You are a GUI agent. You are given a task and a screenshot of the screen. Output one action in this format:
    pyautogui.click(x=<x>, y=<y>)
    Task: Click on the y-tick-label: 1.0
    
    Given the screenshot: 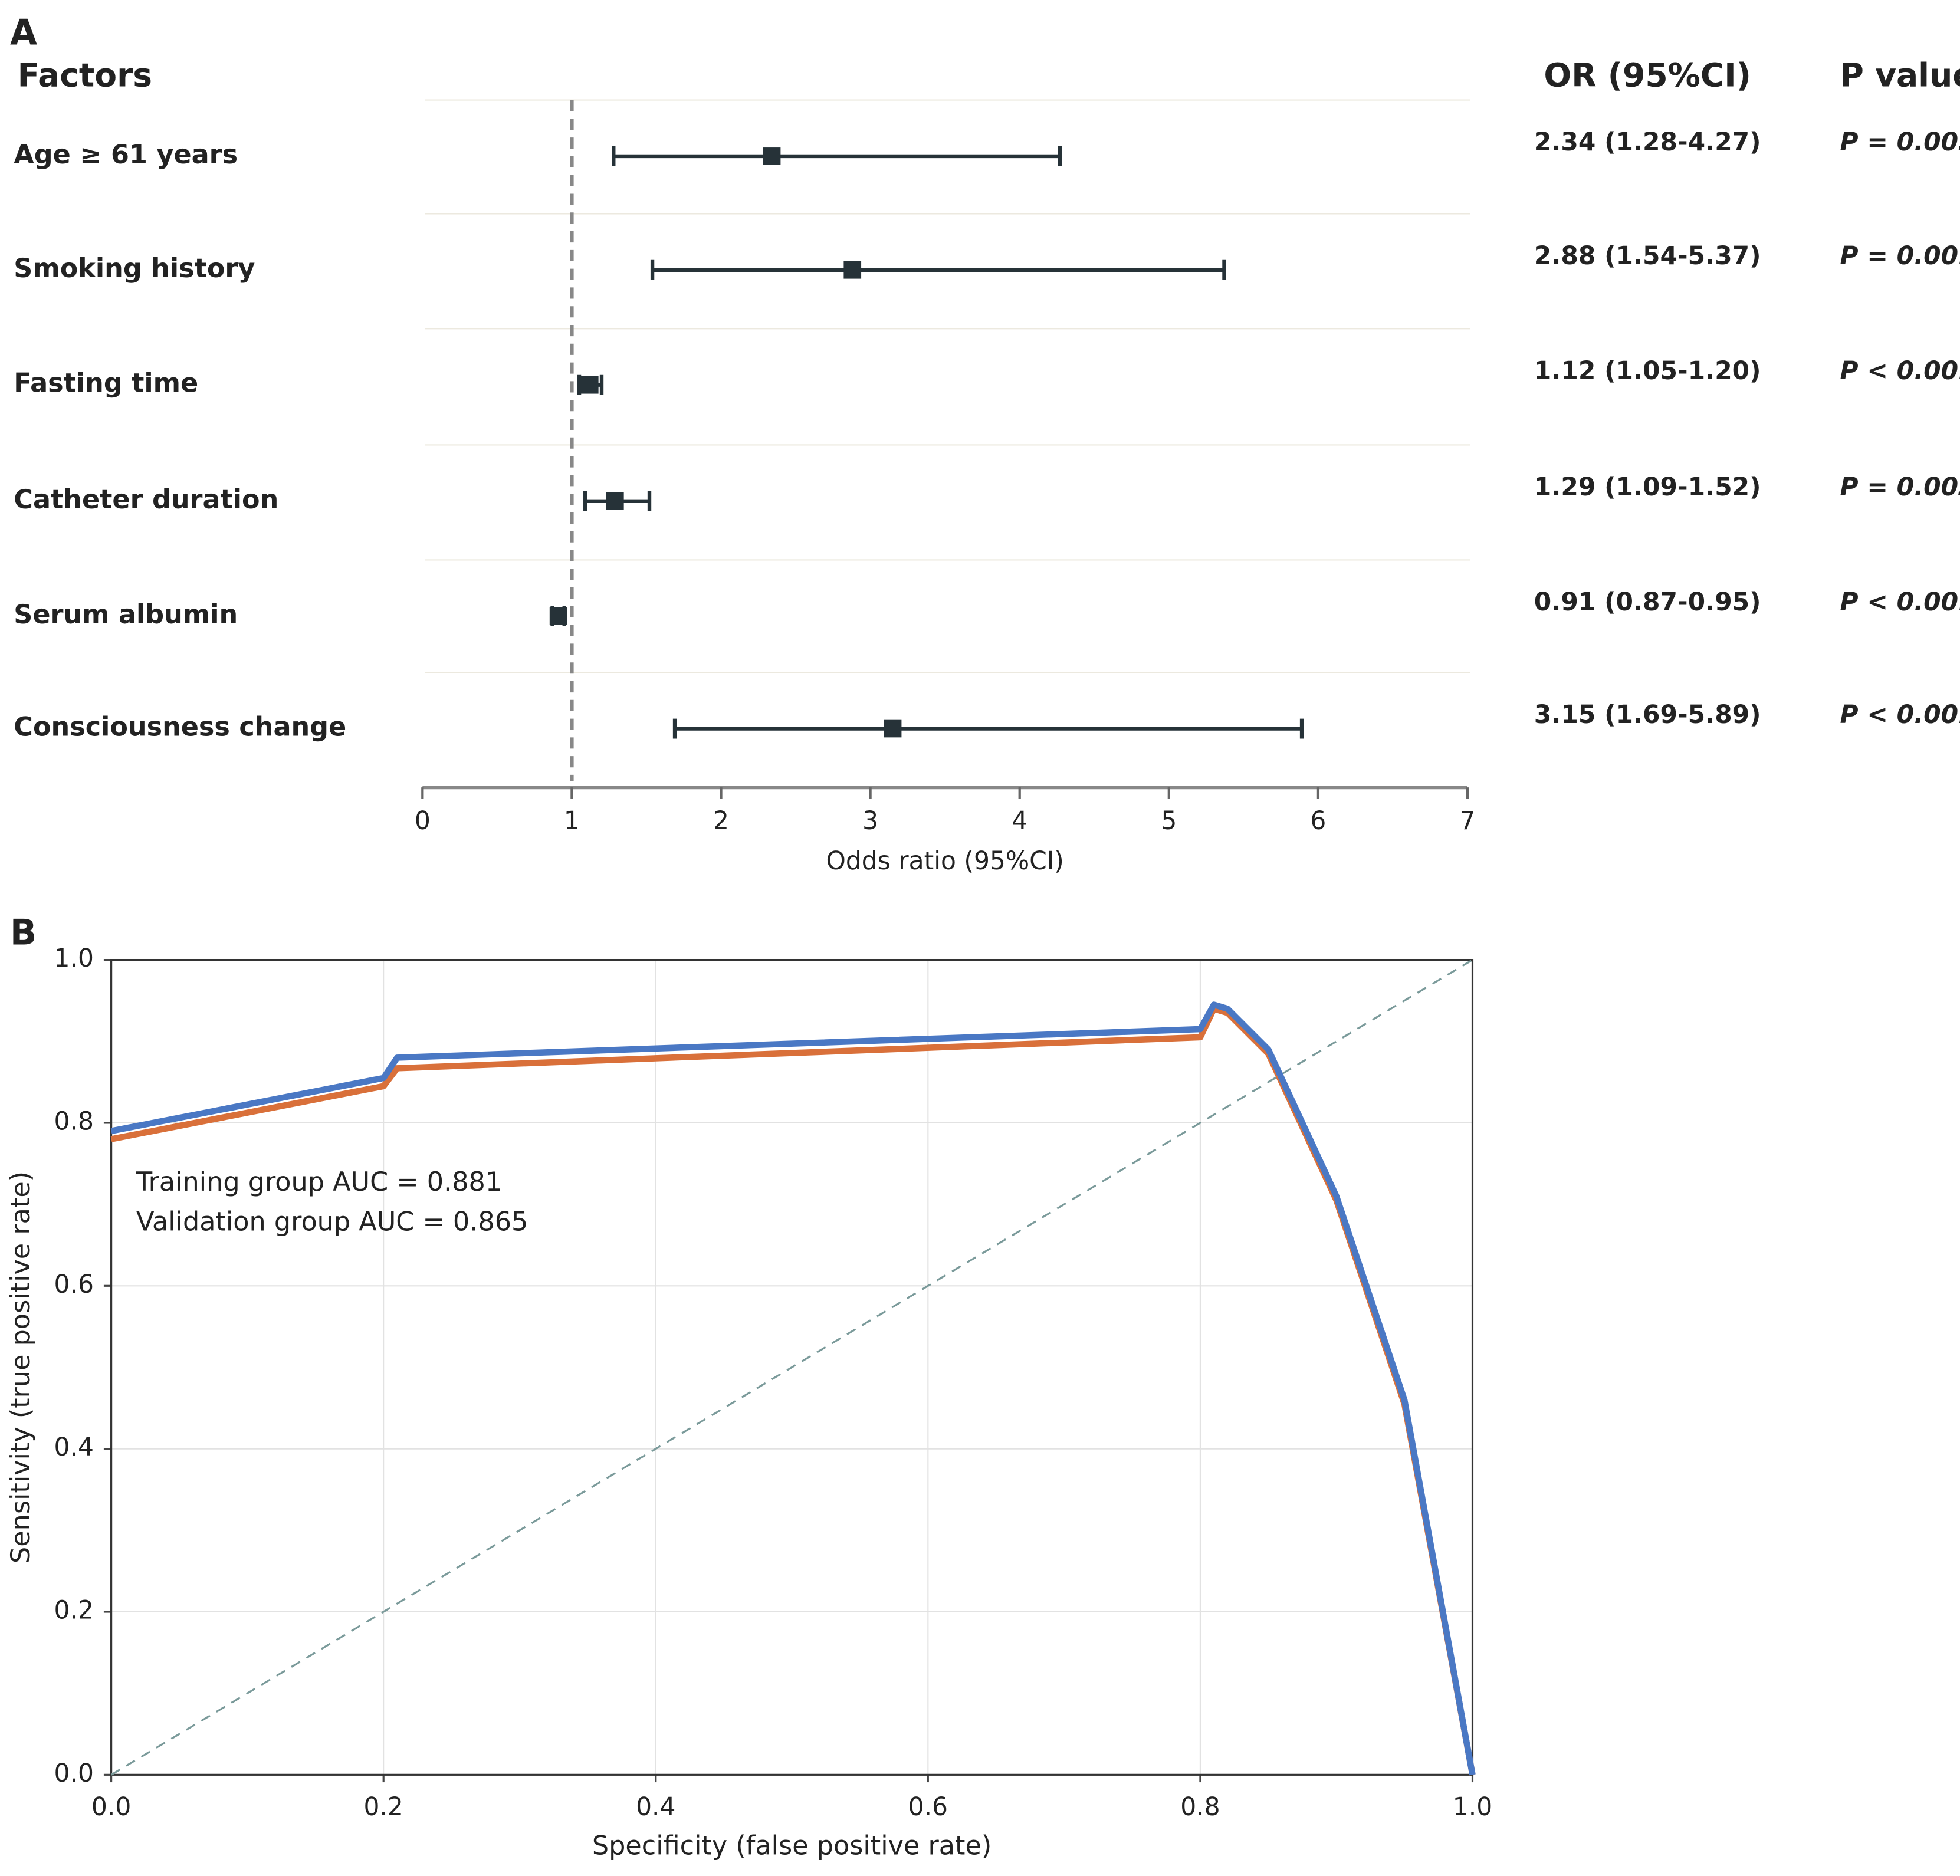 What is the action you would take?
    pyautogui.click(x=74, y=958)
    